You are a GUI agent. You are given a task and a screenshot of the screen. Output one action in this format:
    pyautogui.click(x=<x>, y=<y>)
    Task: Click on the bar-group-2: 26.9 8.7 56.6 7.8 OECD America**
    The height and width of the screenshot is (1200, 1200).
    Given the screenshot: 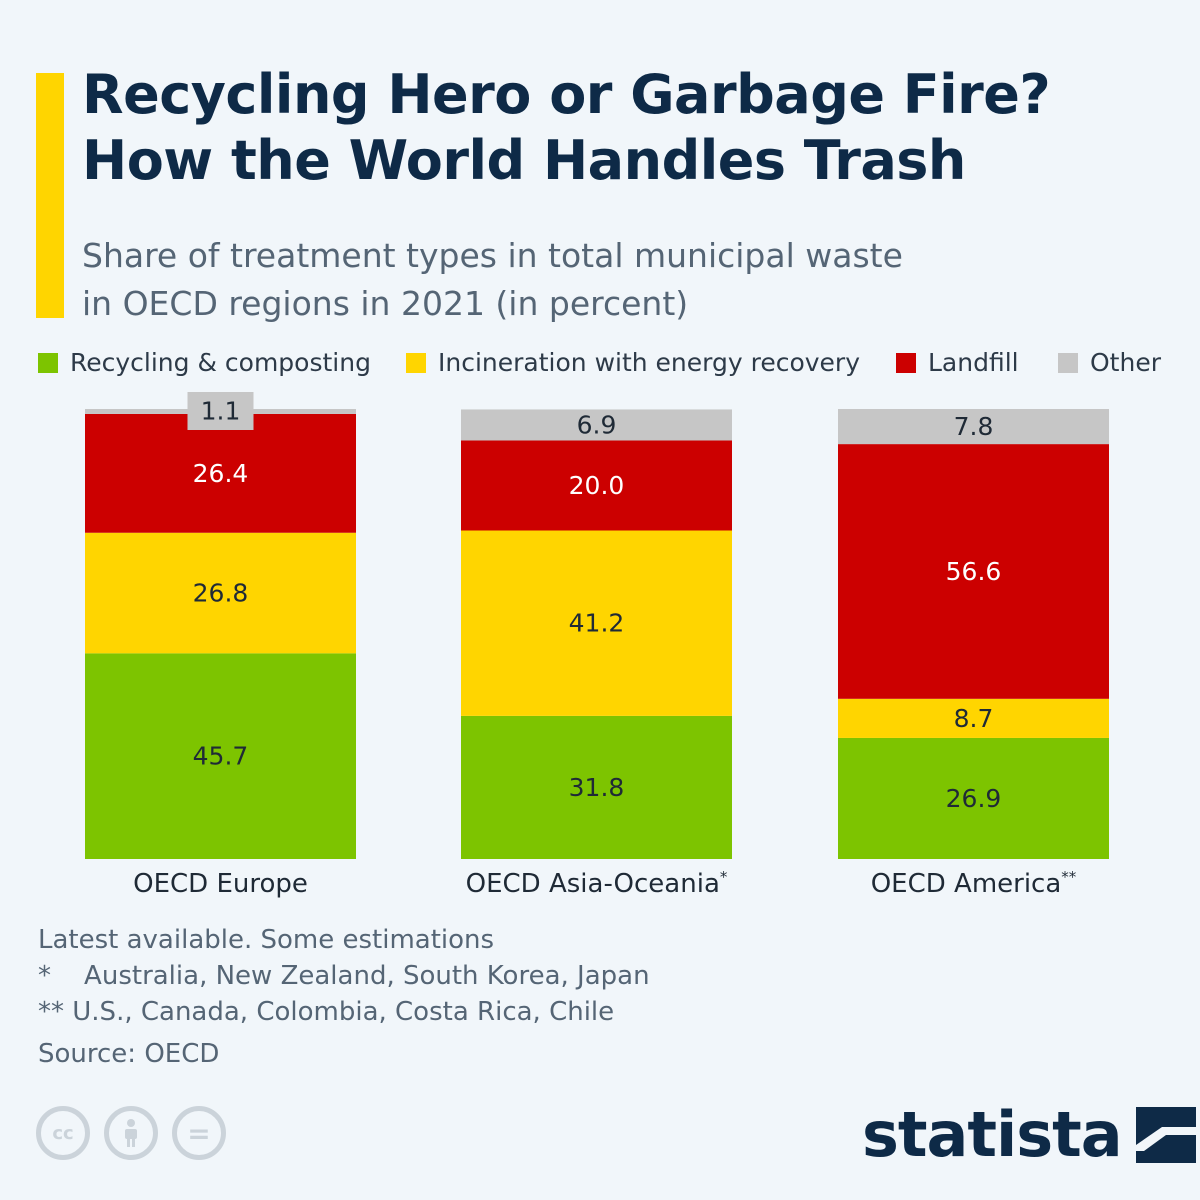 What is the action you would take?
    pyautogui.click(x=973, y=654)
    